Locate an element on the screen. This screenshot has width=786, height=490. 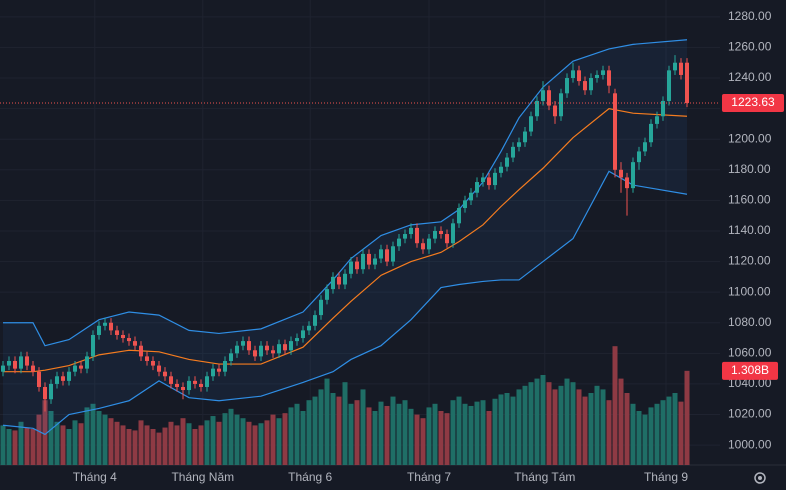
gear is located at coordinates (760, 478).